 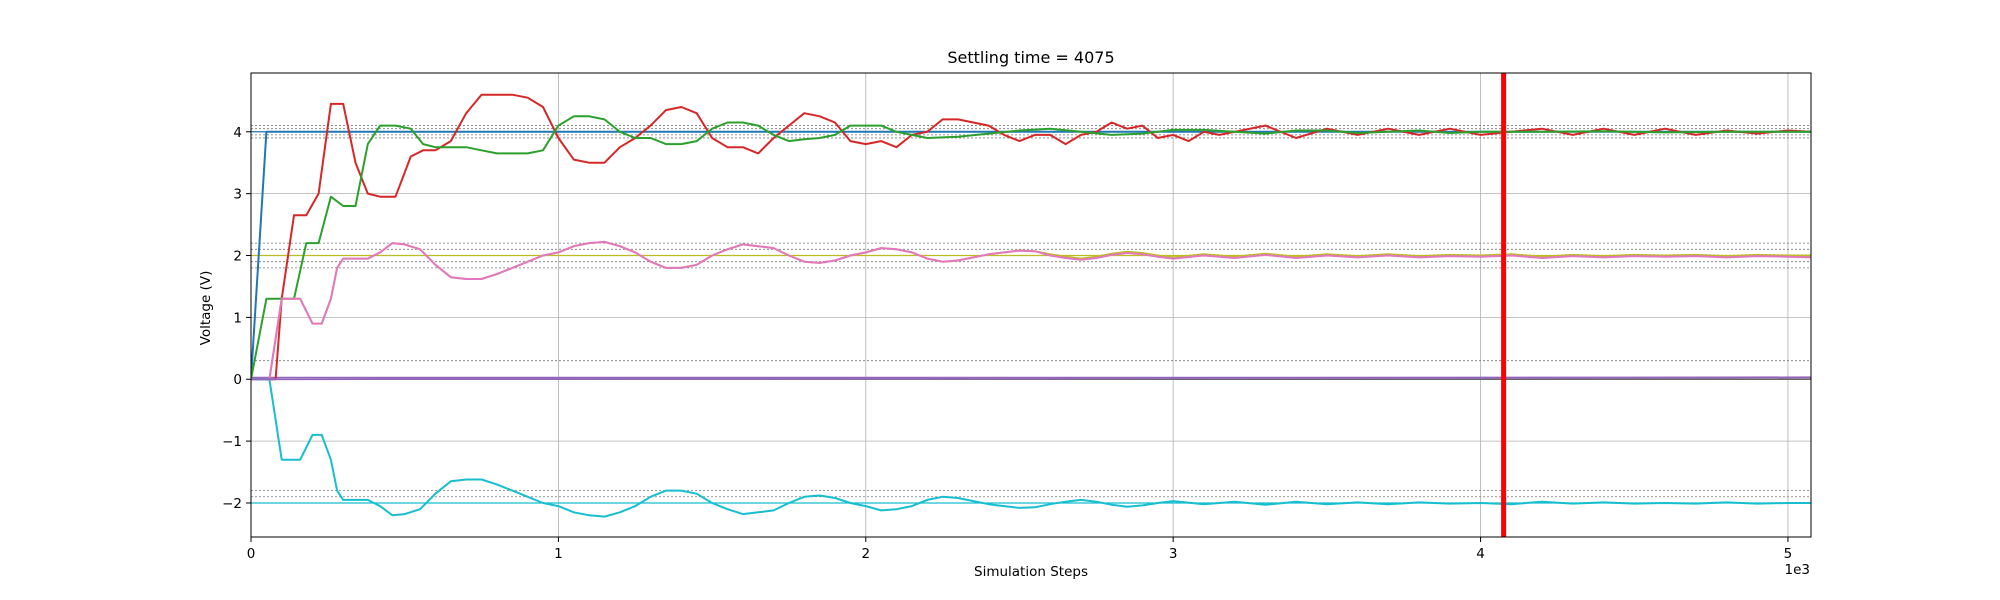 What do you see at coordinates (1788, 554) in the screenshot?
I see `x-tick-label: 5` at bounding box center [1788, 554].